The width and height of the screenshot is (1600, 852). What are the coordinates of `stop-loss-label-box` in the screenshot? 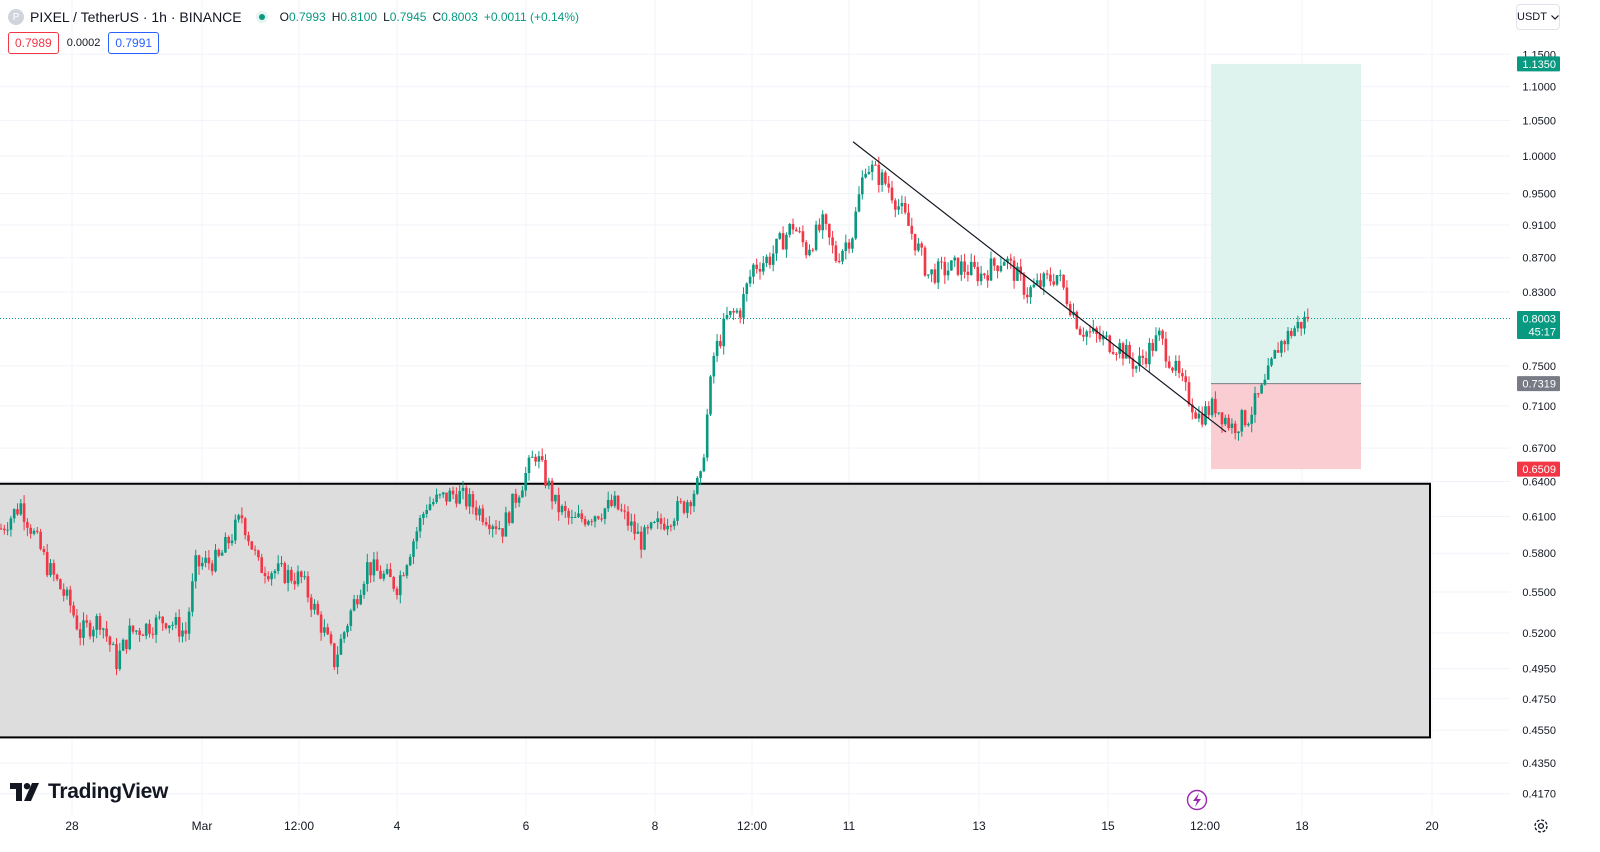 It's located at (1538, 469).